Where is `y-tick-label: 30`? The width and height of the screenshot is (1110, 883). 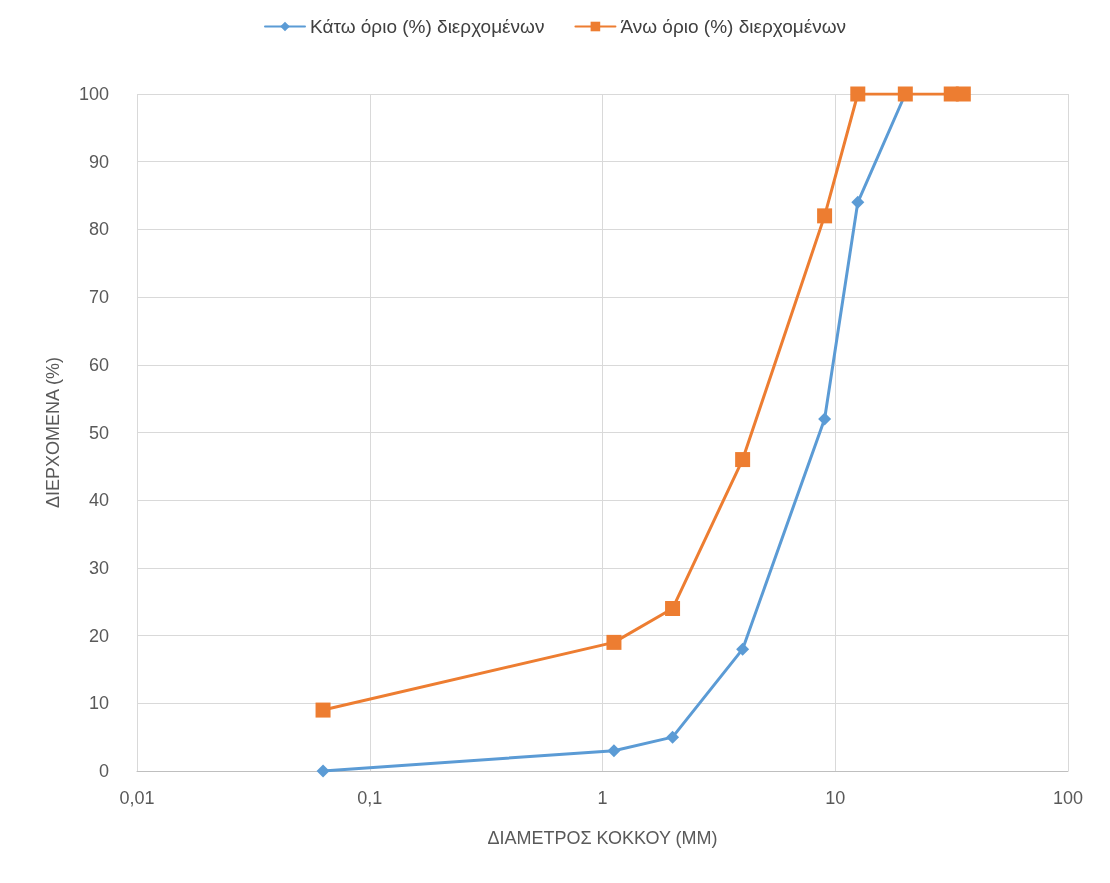
y-tick-label: 30 is located at coordinates (98, 567).